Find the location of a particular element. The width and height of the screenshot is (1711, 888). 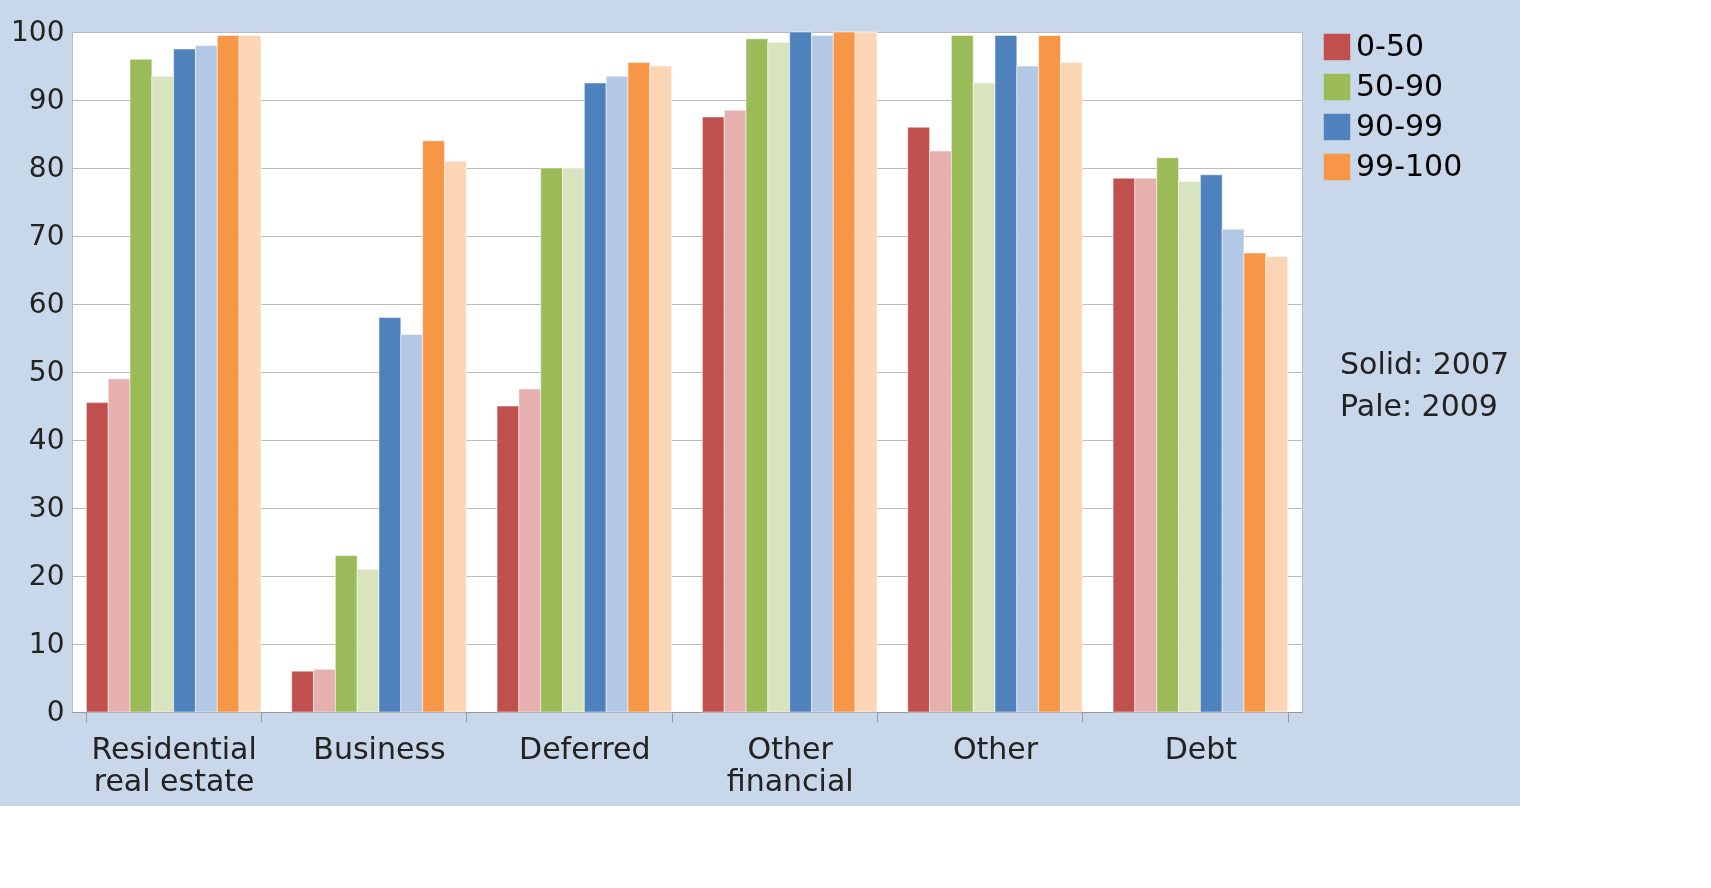

y-tick-label: 30 is located at coordinates (46, 507).